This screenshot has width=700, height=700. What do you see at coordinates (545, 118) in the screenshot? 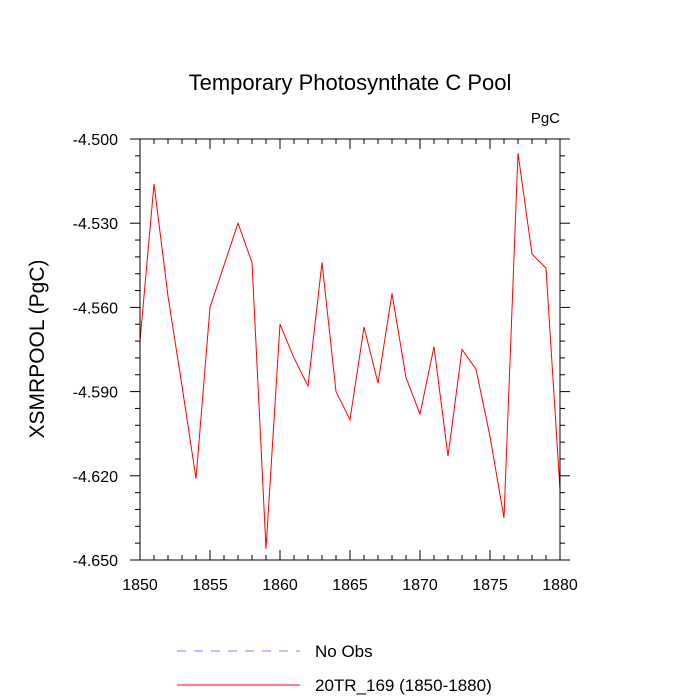
I see `units-label: PgC` at bounding box center [545, 118].